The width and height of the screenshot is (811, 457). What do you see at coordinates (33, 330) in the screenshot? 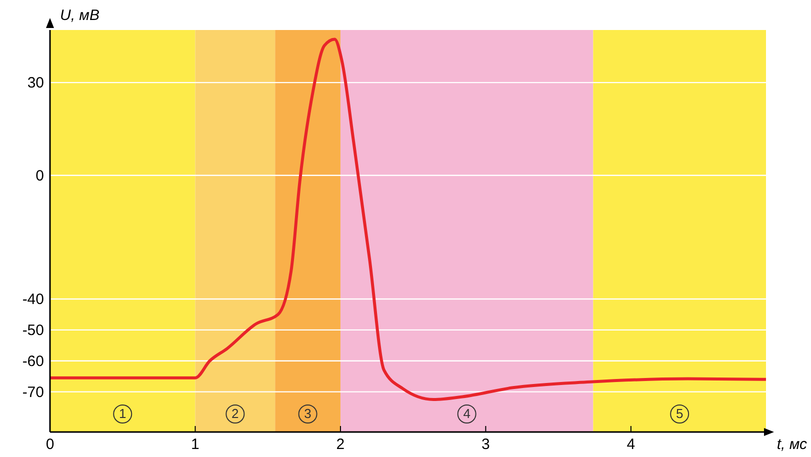
I see `y-tick-label: -50` at bounding box center [33, 330].